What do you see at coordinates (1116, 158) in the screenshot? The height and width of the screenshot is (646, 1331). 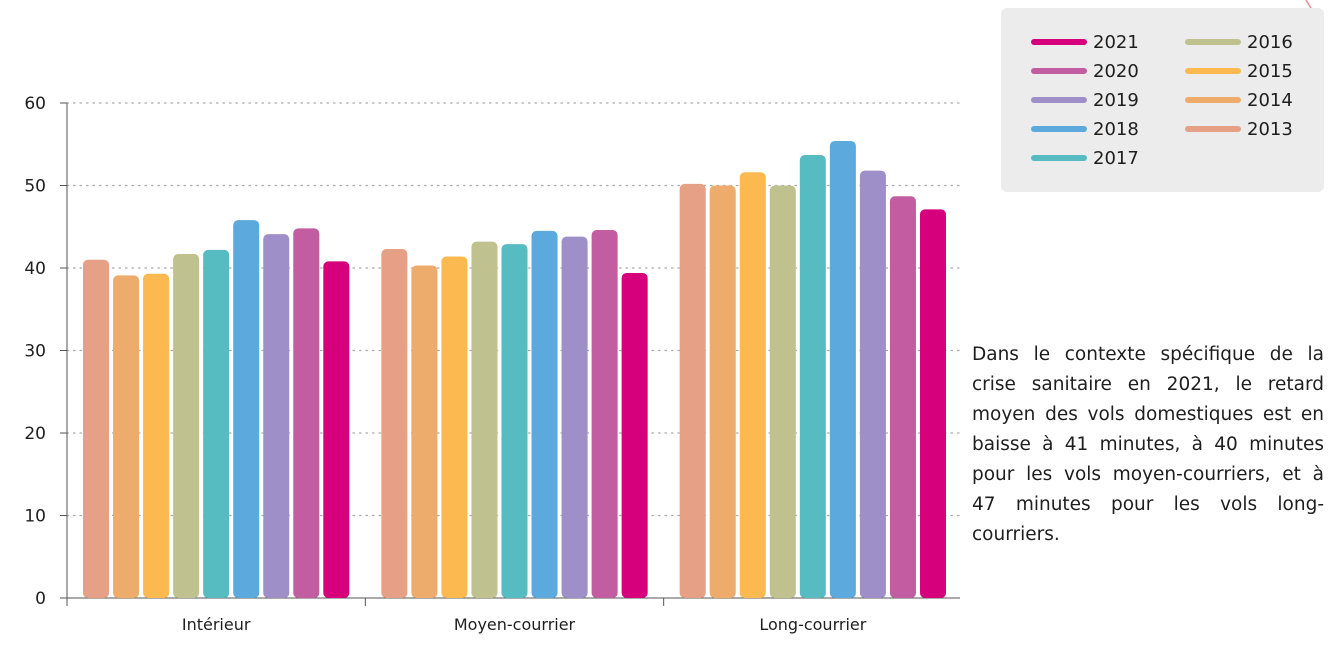 I see `legend-label: 2017` at bounding box center [1116, 158].